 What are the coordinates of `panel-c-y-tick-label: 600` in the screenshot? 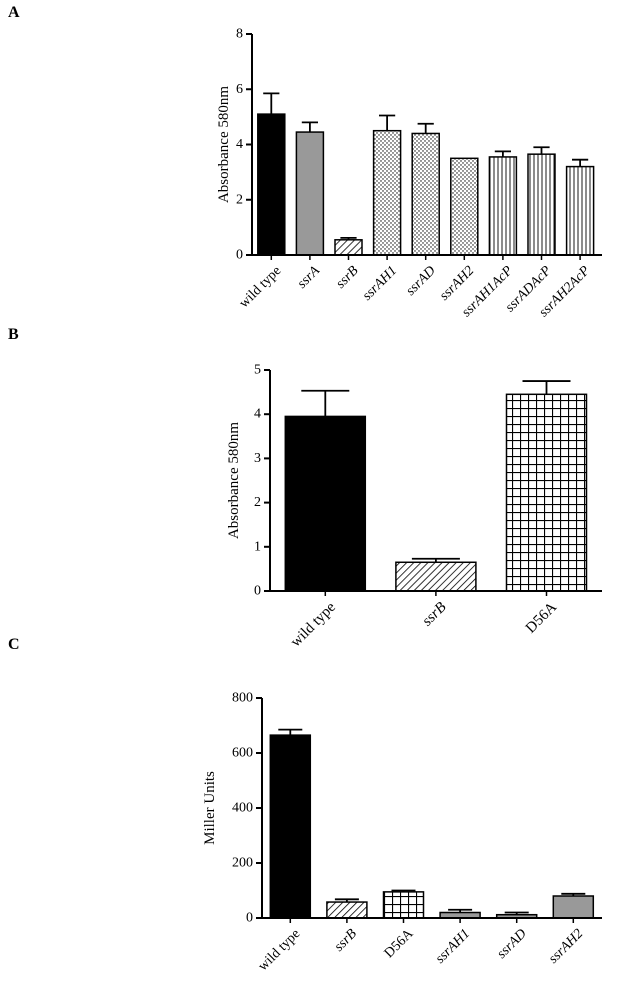 It's located at (242, 753).